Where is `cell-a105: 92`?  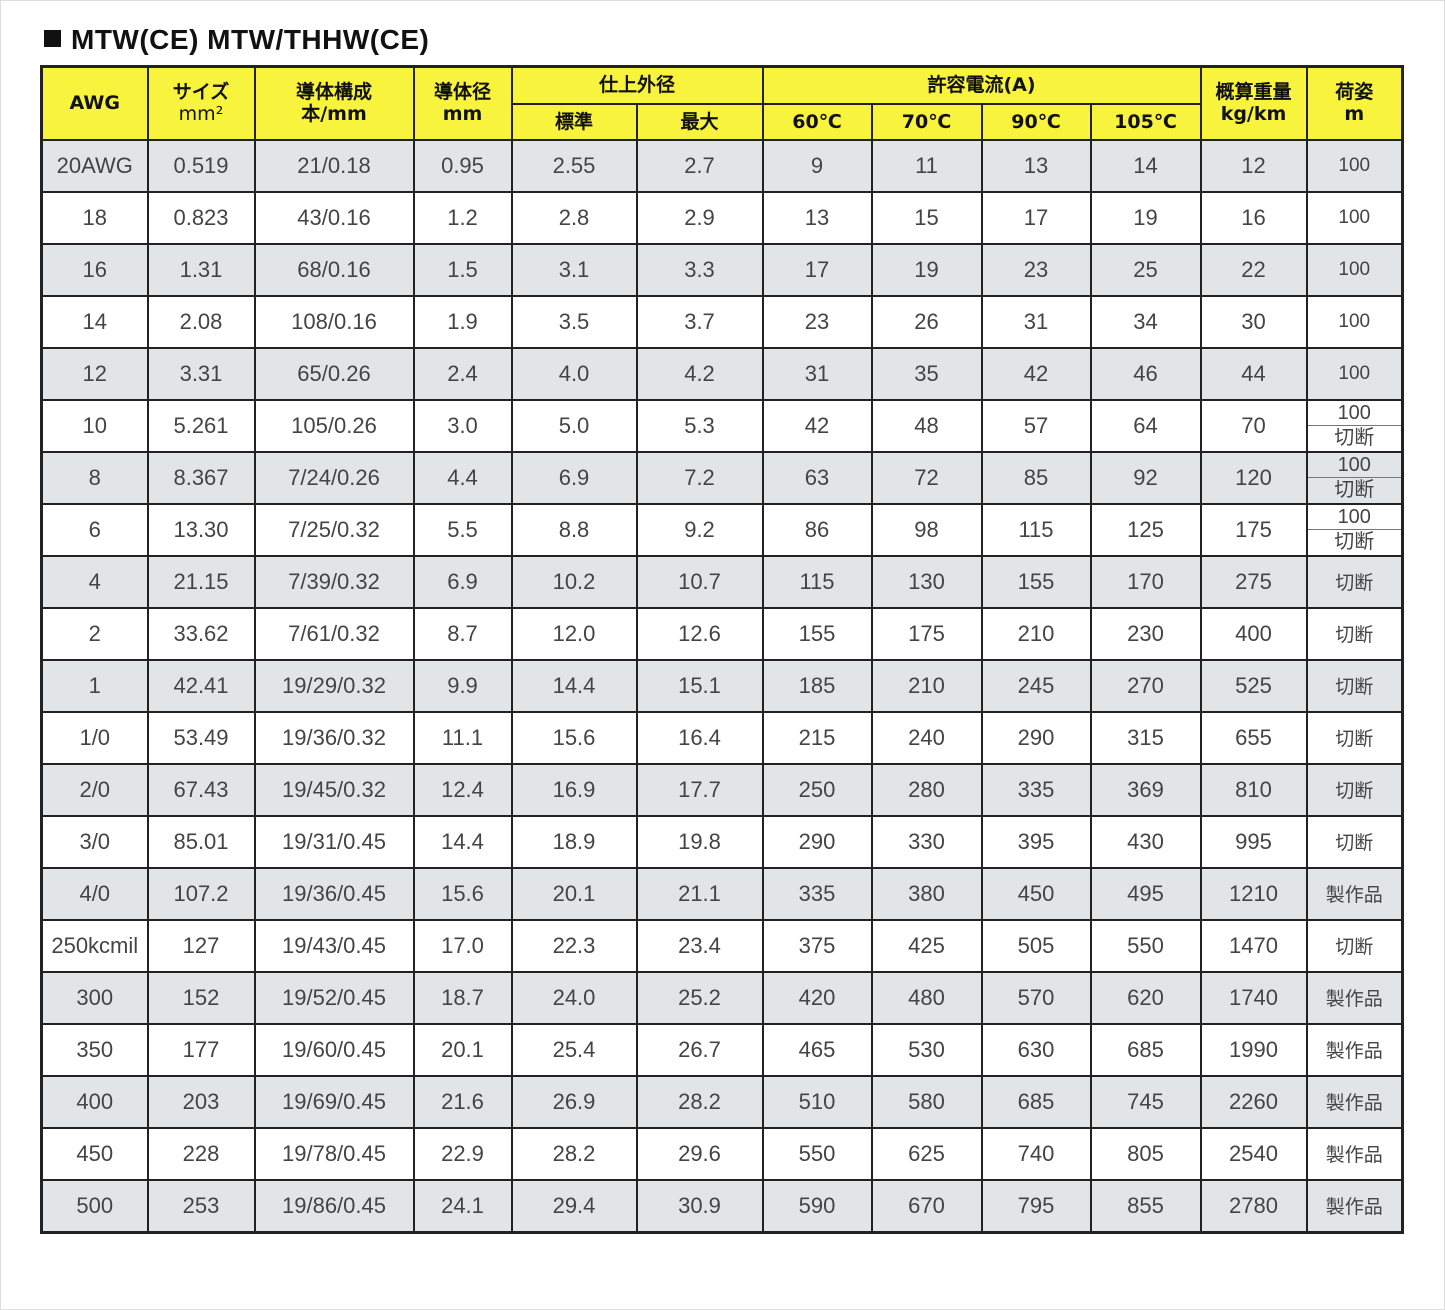 cell-a105: 92 is located at coordinates (1145, 477).